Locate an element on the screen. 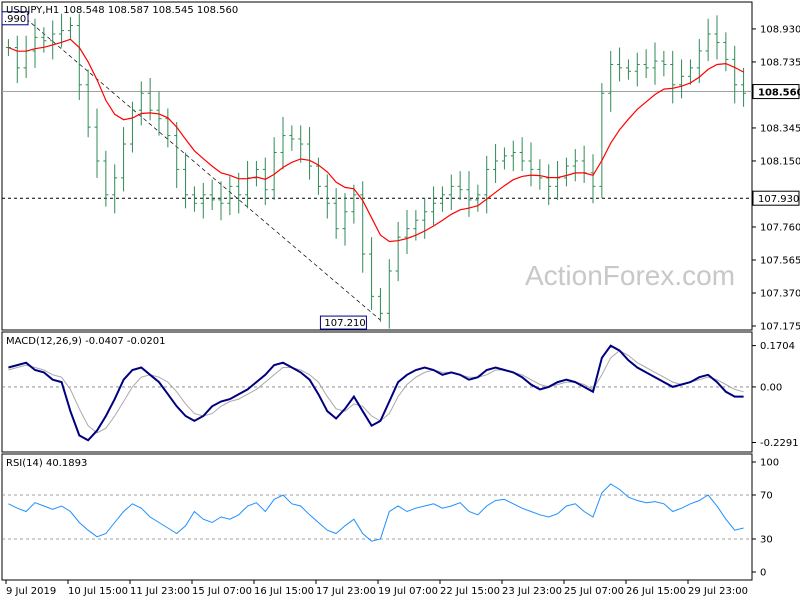 The image size is (800, 600). low-annotation-box is located at coordinates (343, 322).